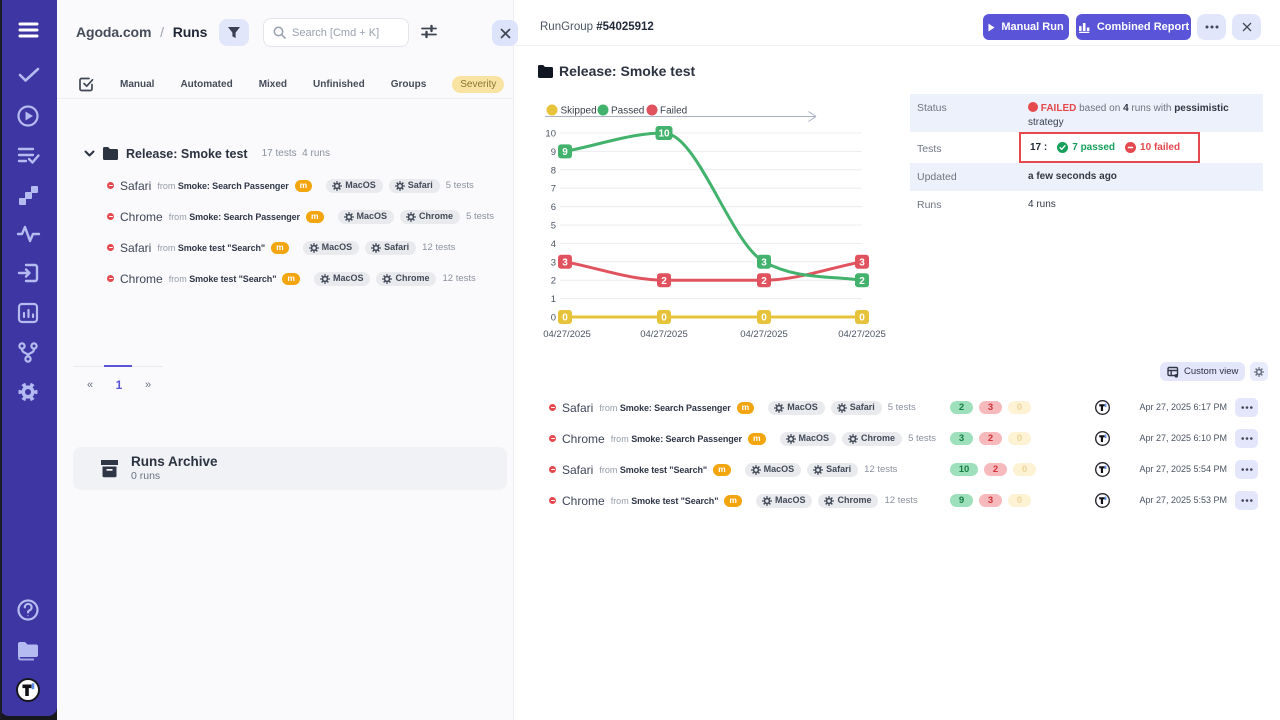 This screenshot has height=720, width=1280. I want to click on svg-text: 6, so click(553, 207).